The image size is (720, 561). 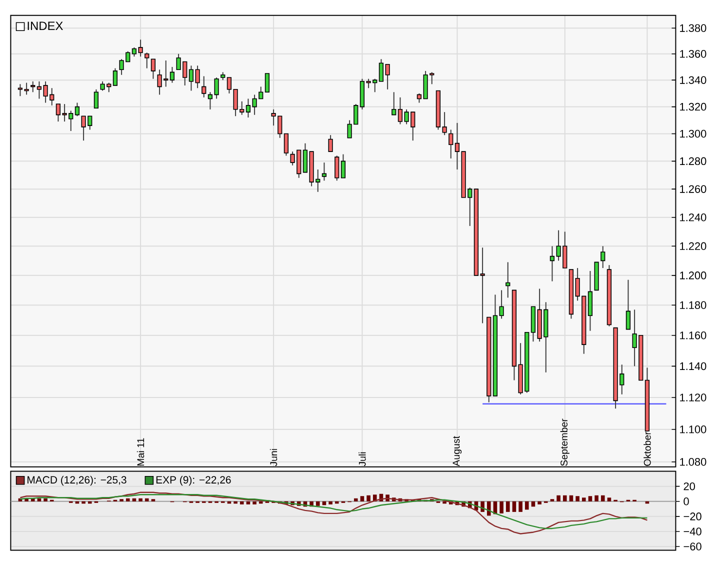 I want to click on y-tick-label: −40, so click(x=693, y=532).